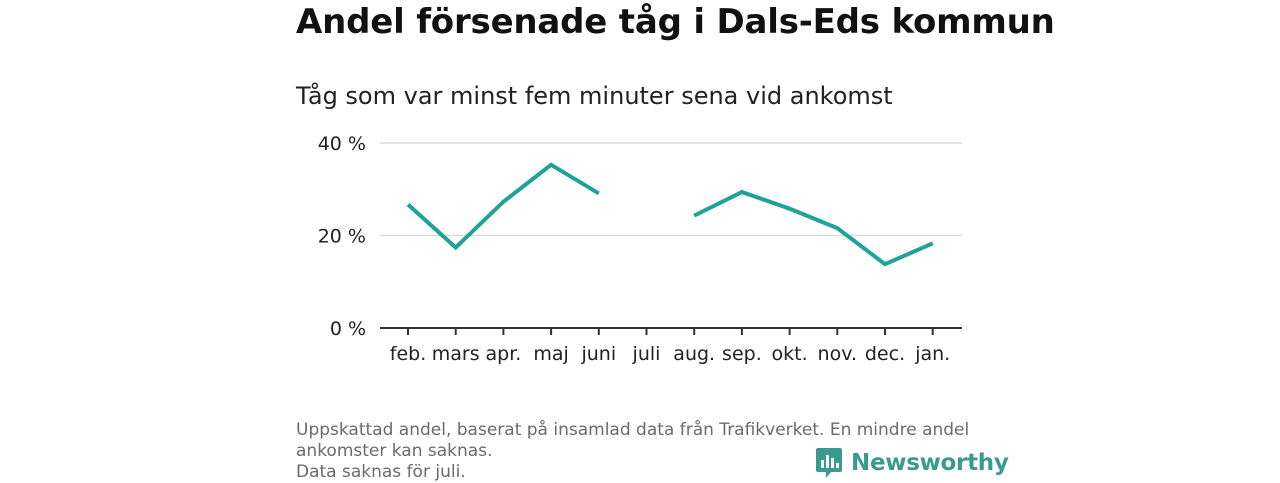  Describe the element at coordinates (885, 354) in the screenshot. I see `x-tick-label: dec.` at that location.